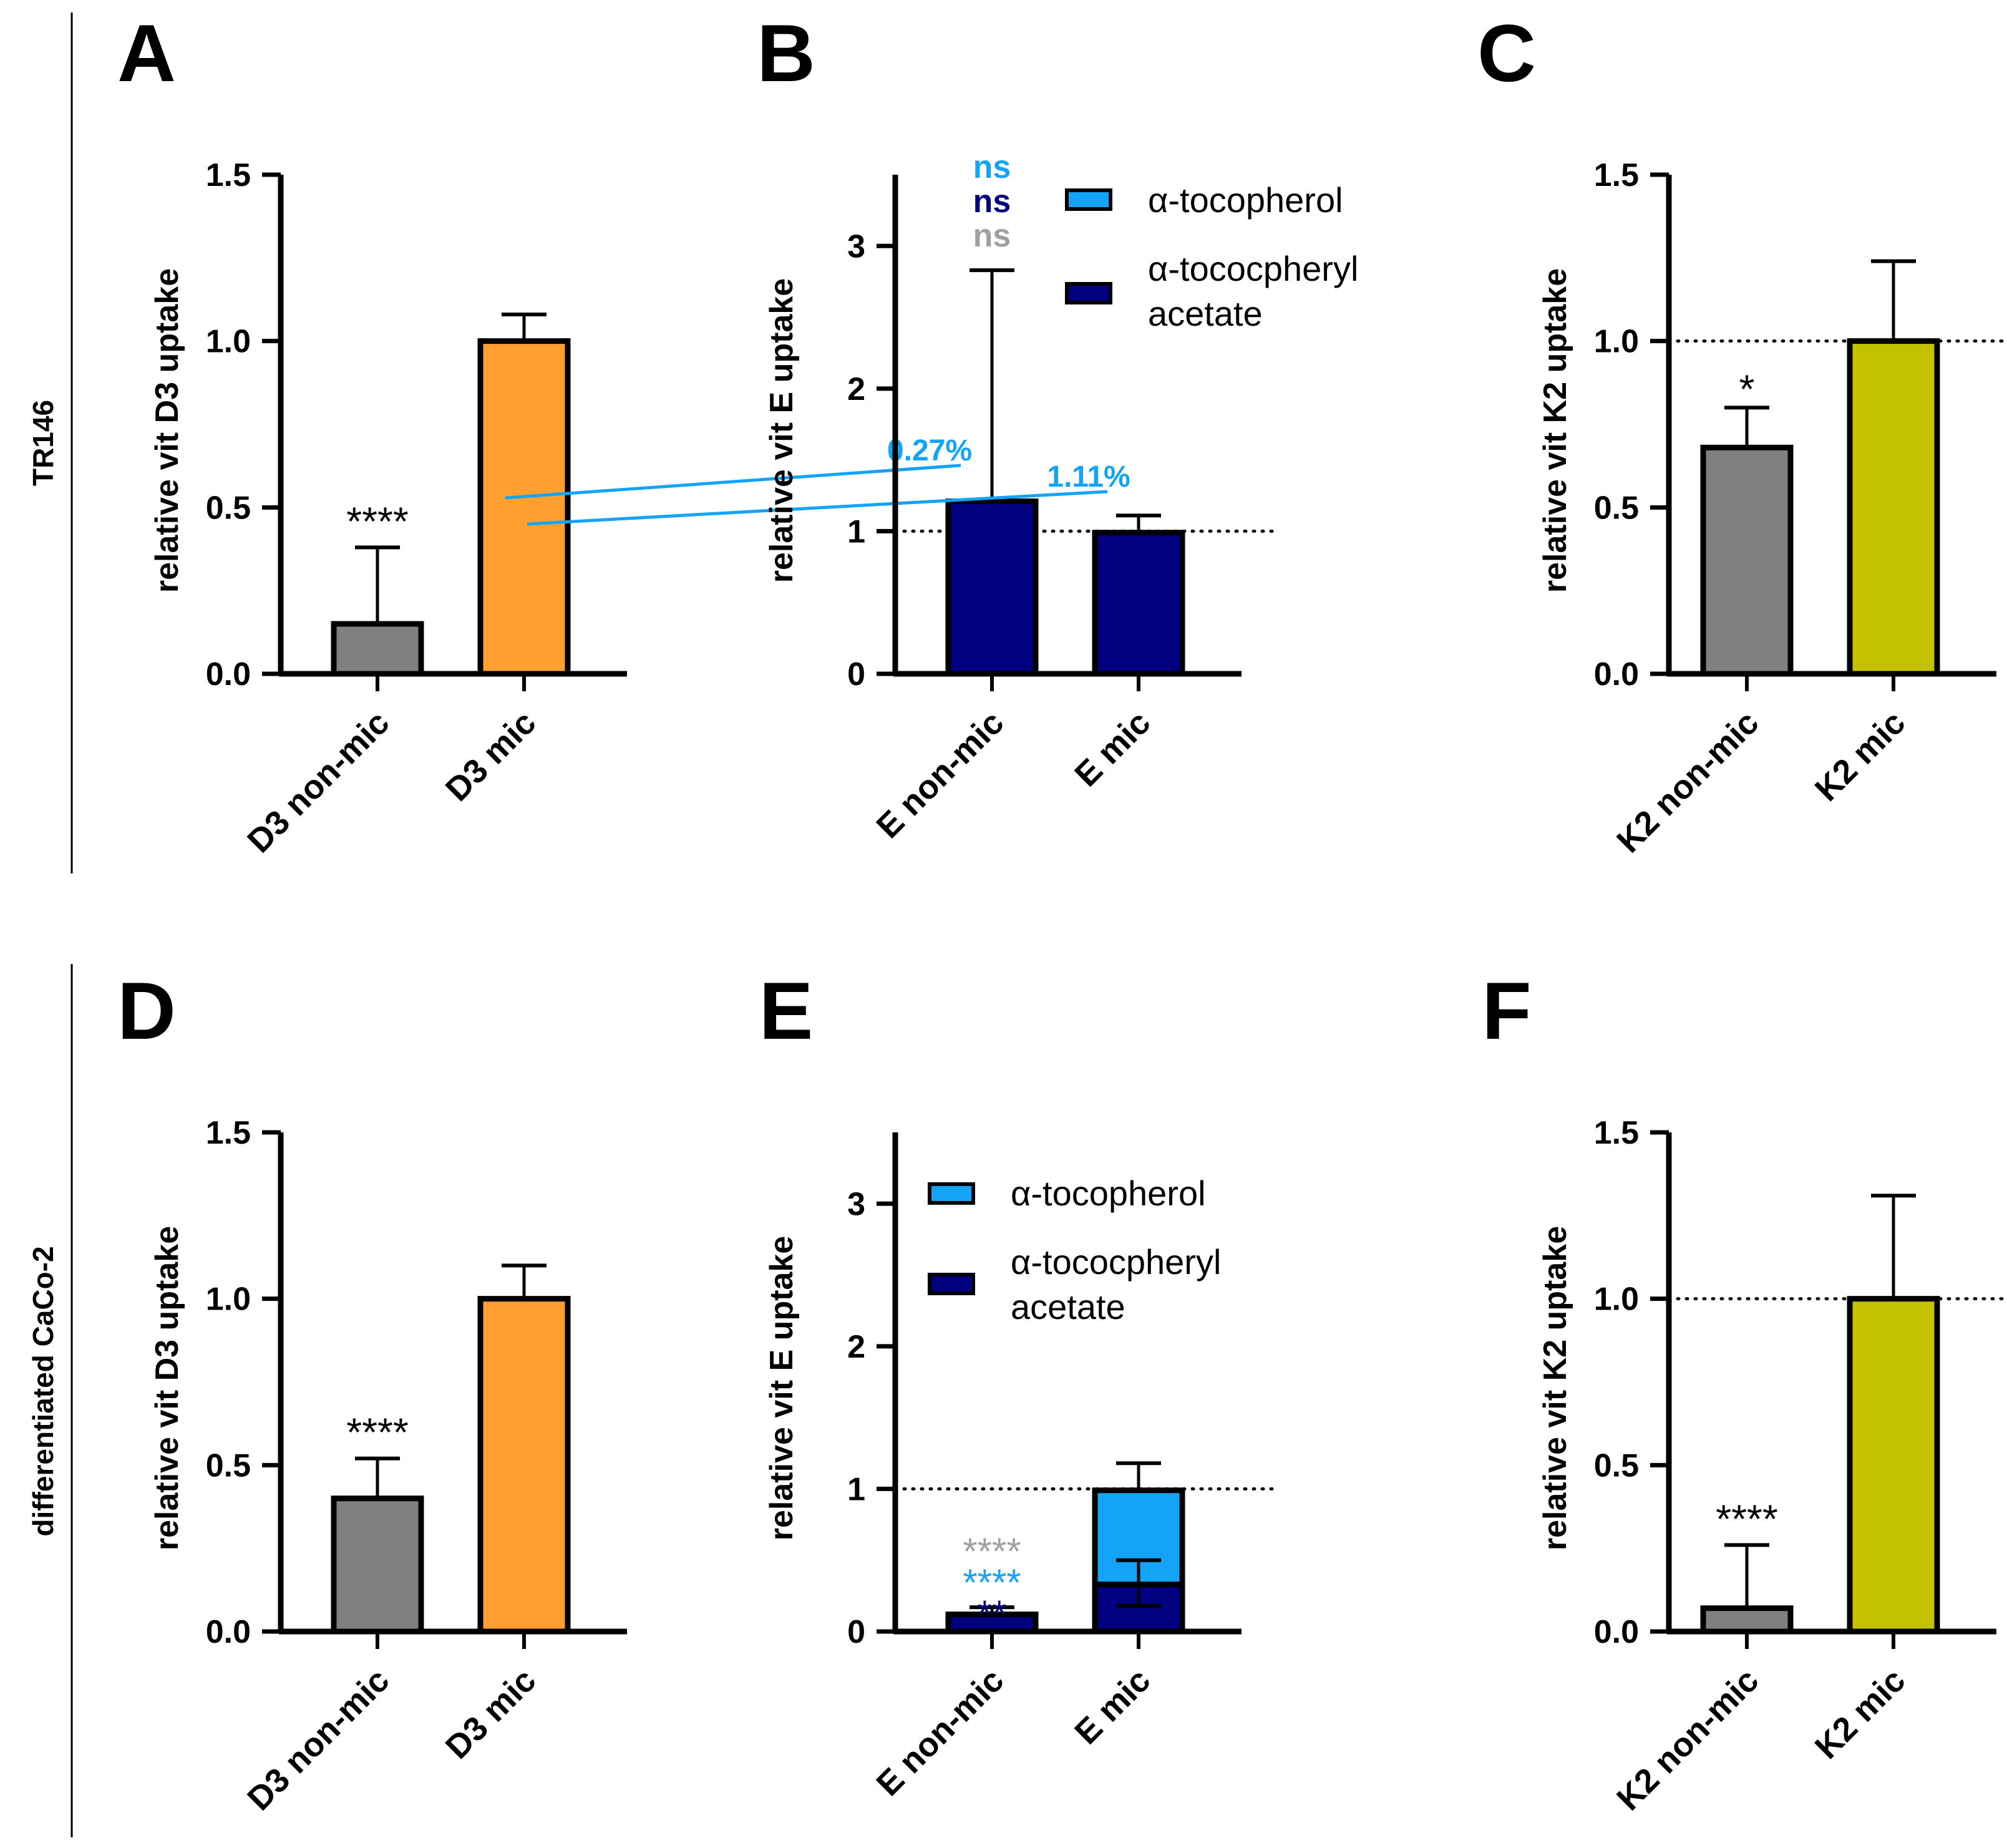 Image resolution: width=2007 pixels, height=1848 pixels. I want to click on panel-a-xtick-label: D3 non-mic, so click(318, 782).